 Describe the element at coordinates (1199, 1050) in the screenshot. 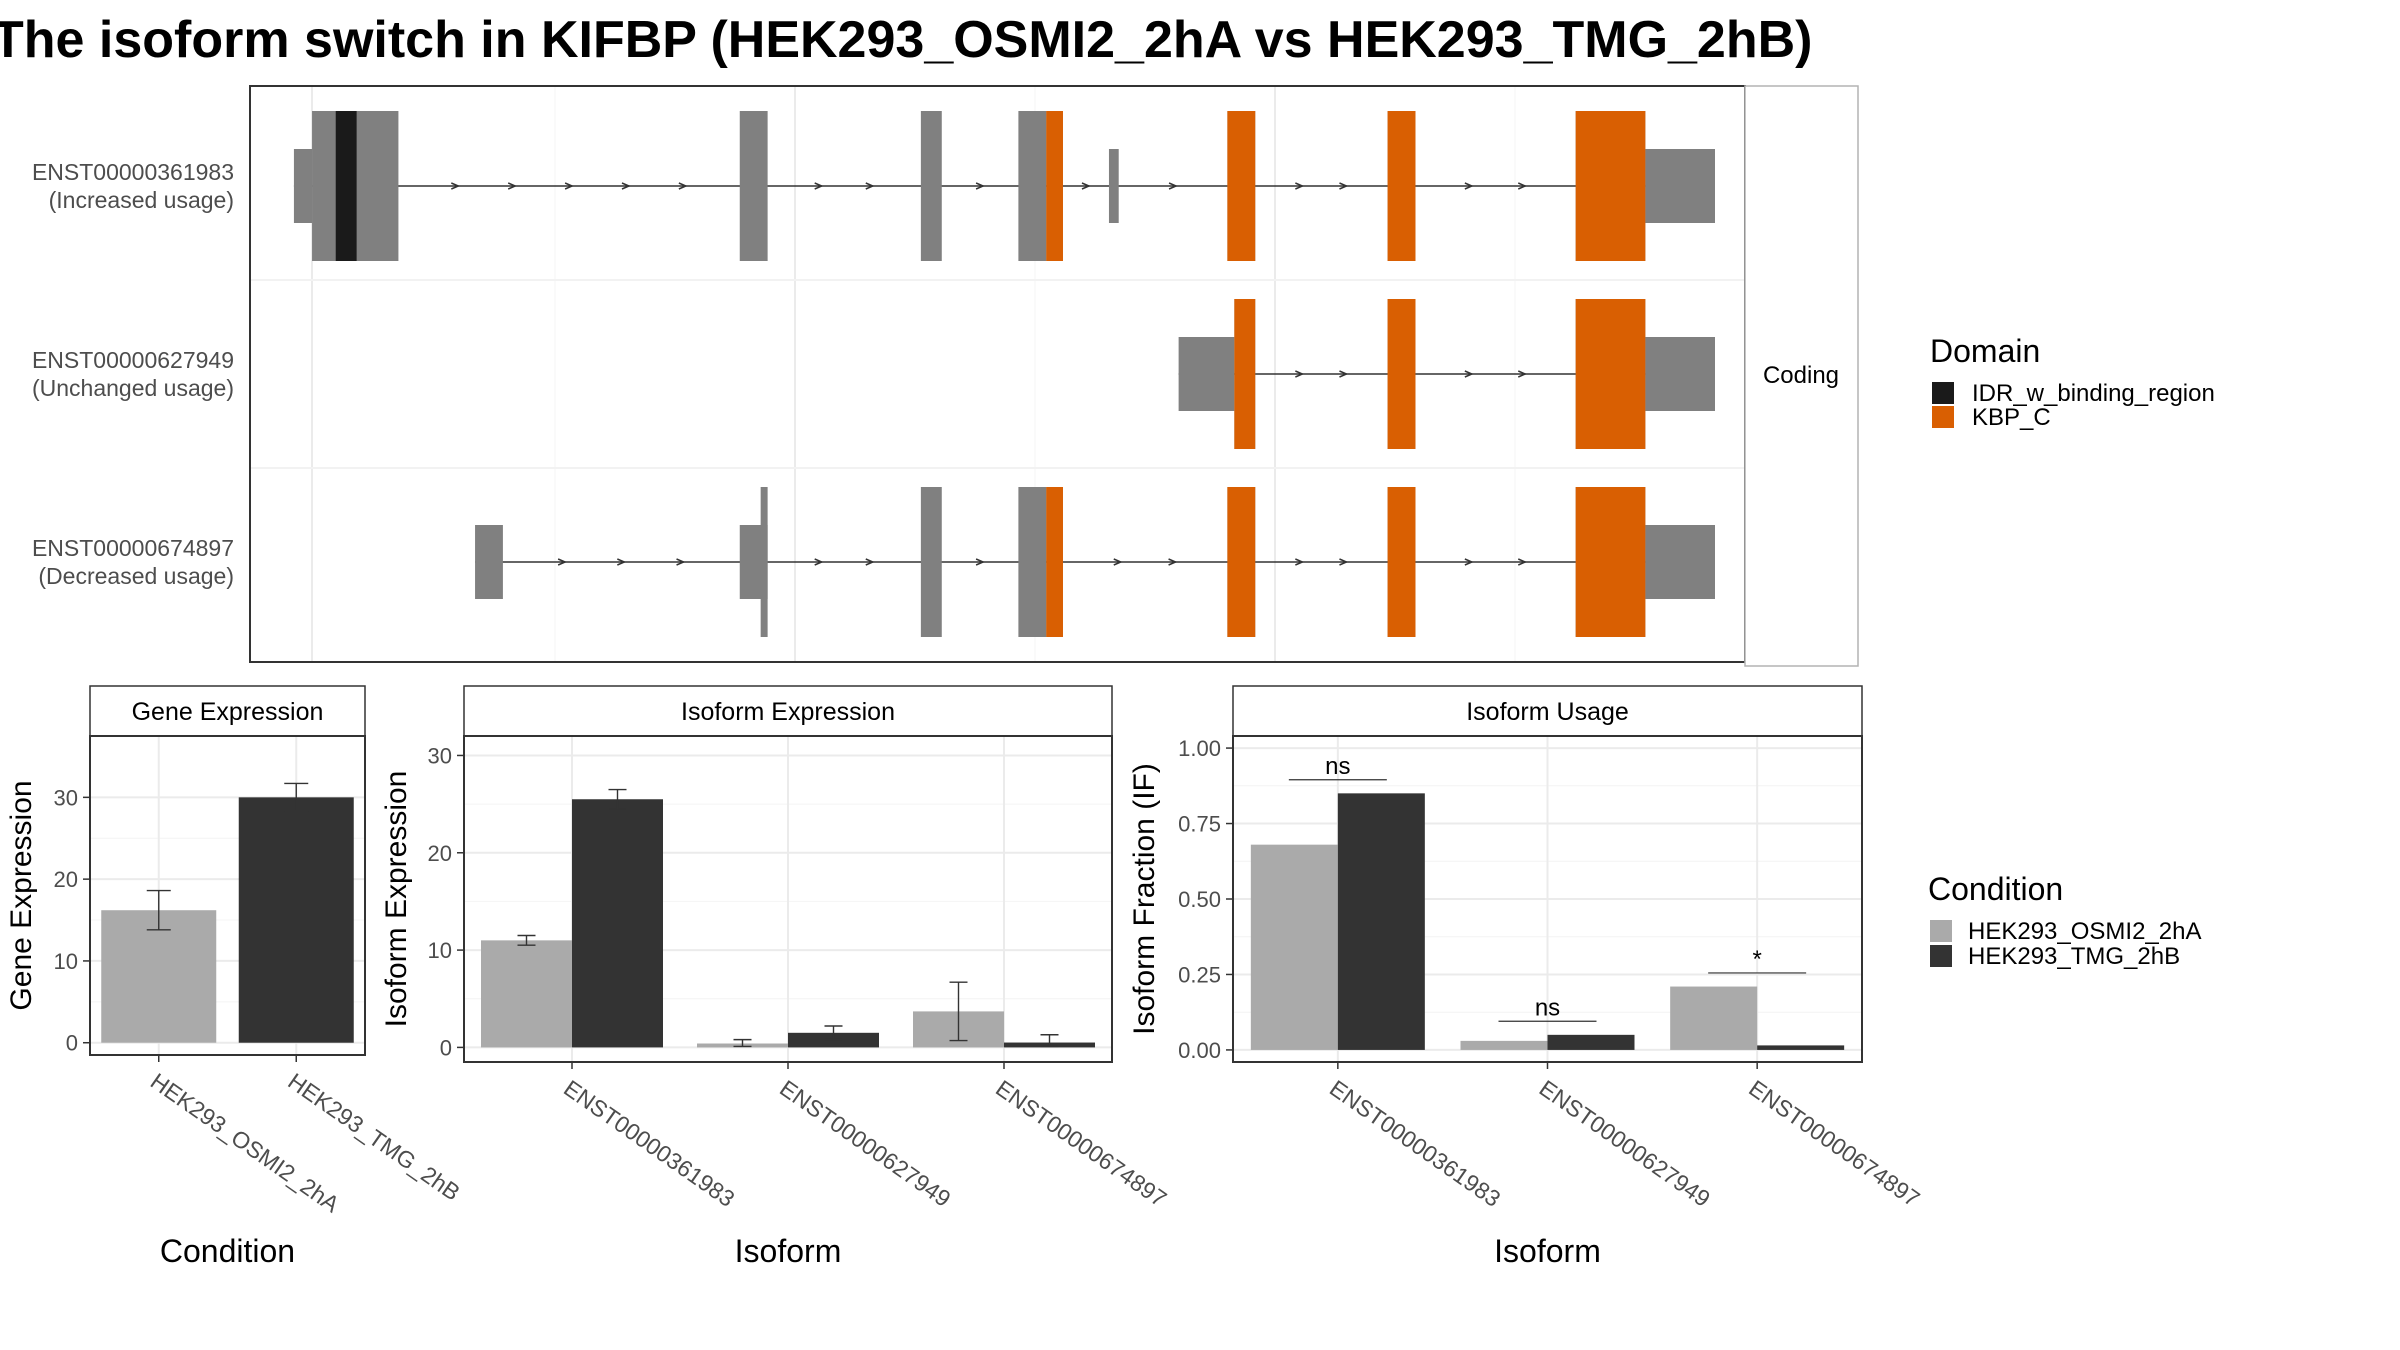

I see `y-tick-label: 0.00` at that location.